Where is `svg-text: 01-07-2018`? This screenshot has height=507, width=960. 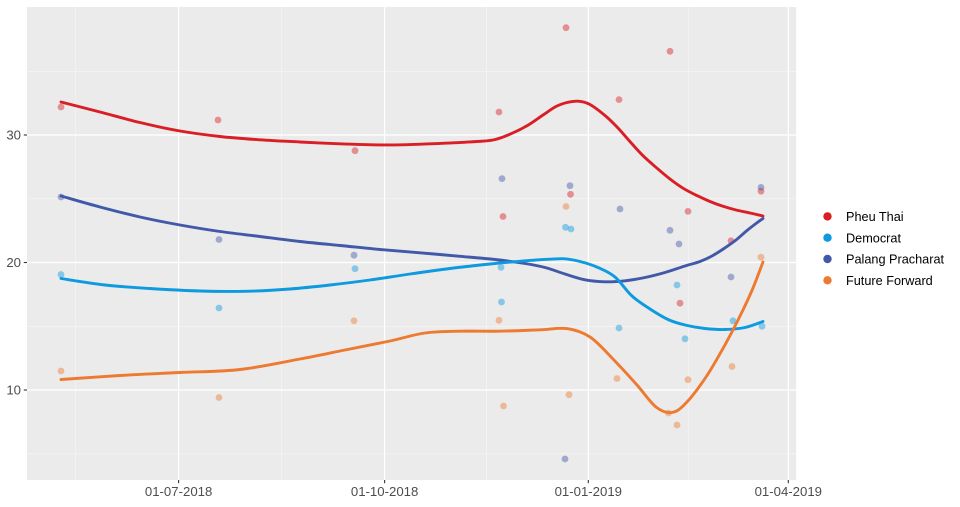
svg-text: 01-07-2018 is located at coordinates (178, 491).